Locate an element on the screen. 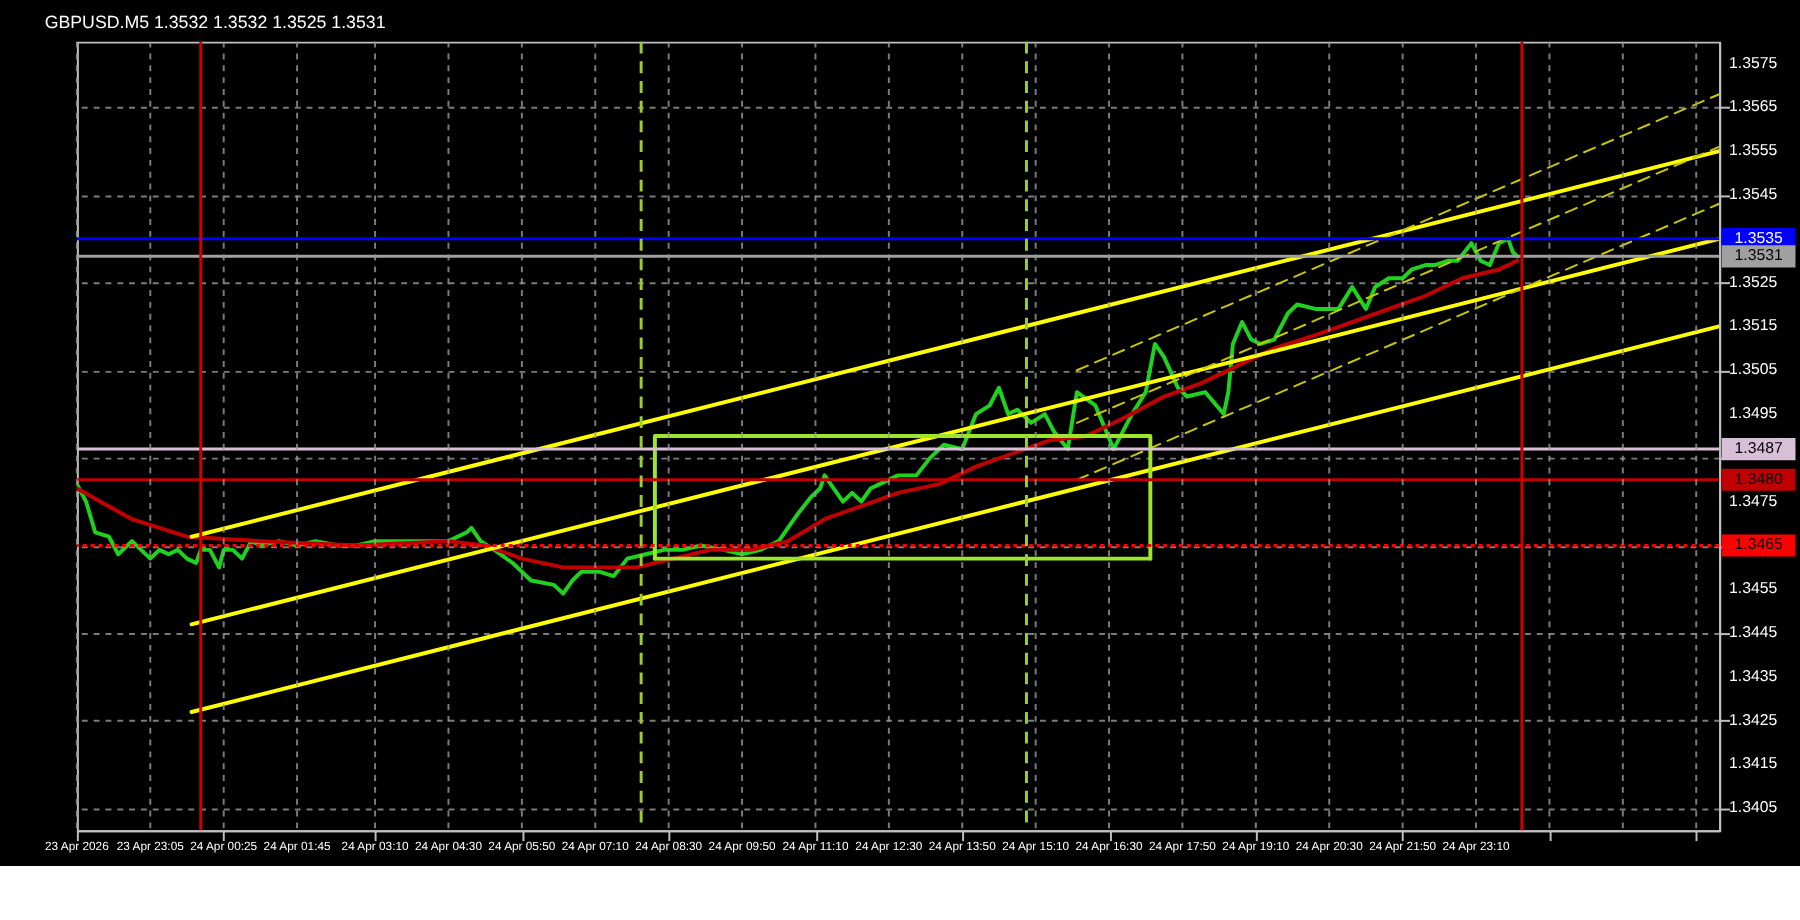 This screenshot has width=1800, height=920. y-tick-label: 1.3425 is located at coordinates (1754, 719).